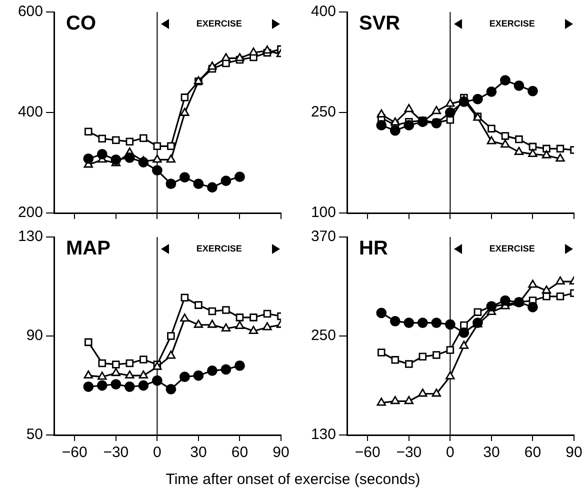 This screenshot has height=495, width=586. What do you see at coordinates (34, 435) in the screenshot?
I see `y-tick-label: 50` at bounding box center [34, 435].